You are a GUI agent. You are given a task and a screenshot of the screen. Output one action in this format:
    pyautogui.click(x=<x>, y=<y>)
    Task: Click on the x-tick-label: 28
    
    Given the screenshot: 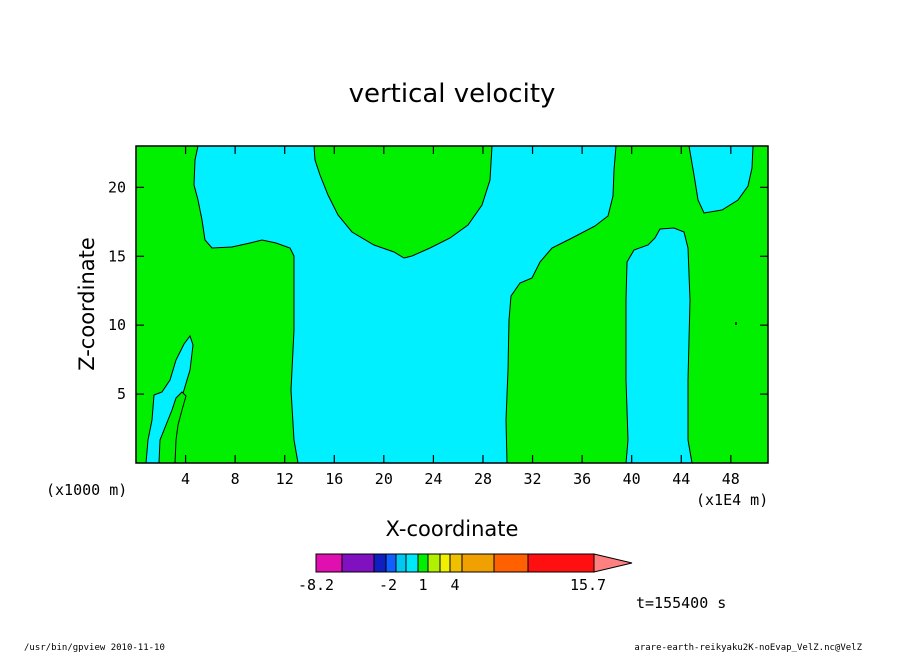 What is the action you would take?
    pyautogui.click(x=483, y=479)
    